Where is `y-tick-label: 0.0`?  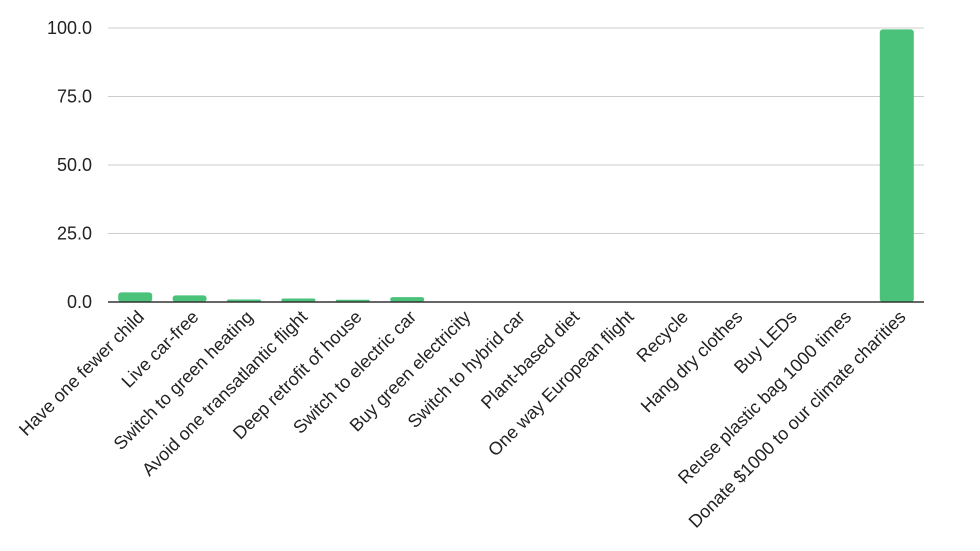
y-tick-label: 0.0 is located at coordinates (79, 302).